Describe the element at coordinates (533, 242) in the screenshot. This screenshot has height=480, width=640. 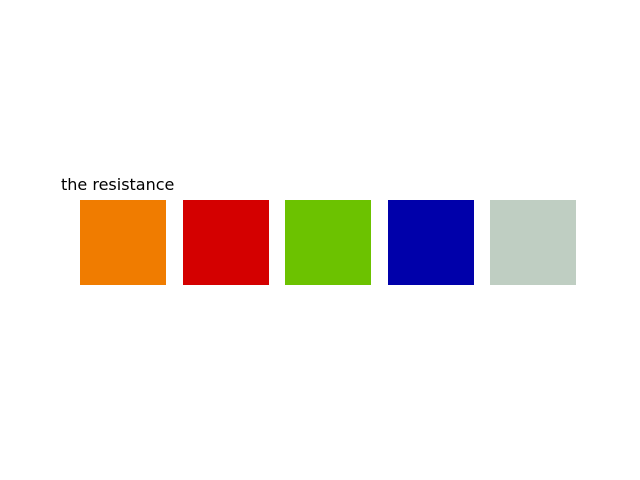
I see `color-swatch-gray-green` at that location.